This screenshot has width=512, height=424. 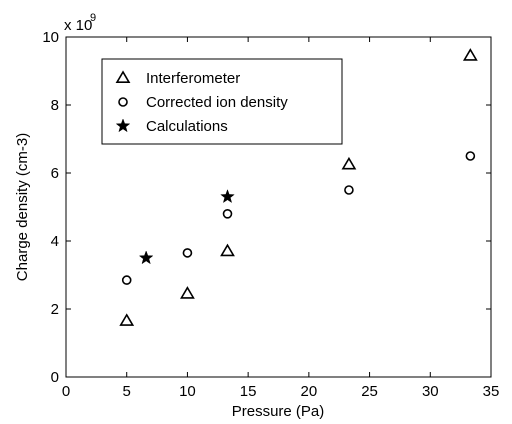 I want to click on x-tick-label: 10, so click(x=187, y=391).